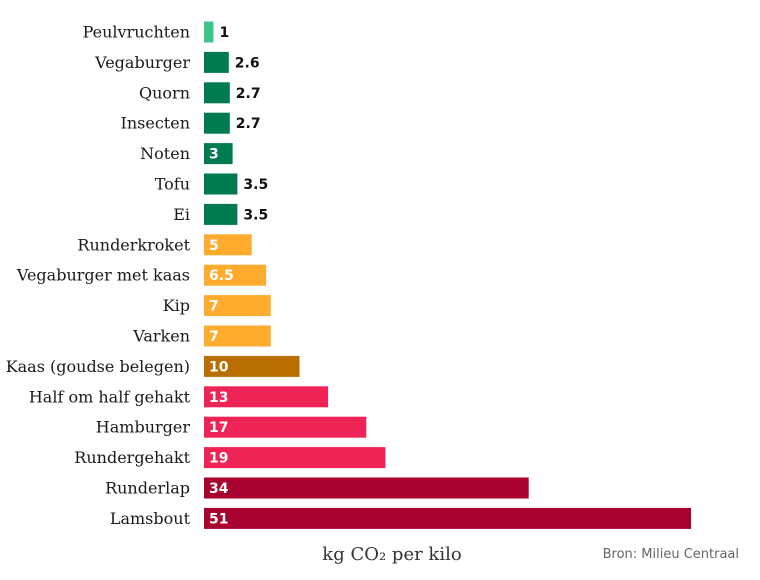 The width and height of the screenshot is (760, 580). Describe the element at coordinates (214, 307) in the screenshot. I see `value-label-9: 7` at that location.